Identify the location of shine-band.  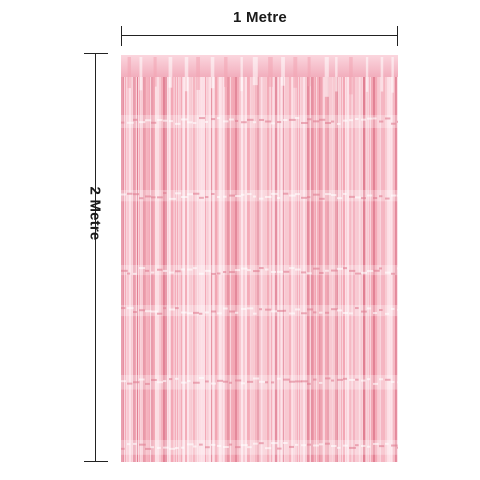
(259, 311).